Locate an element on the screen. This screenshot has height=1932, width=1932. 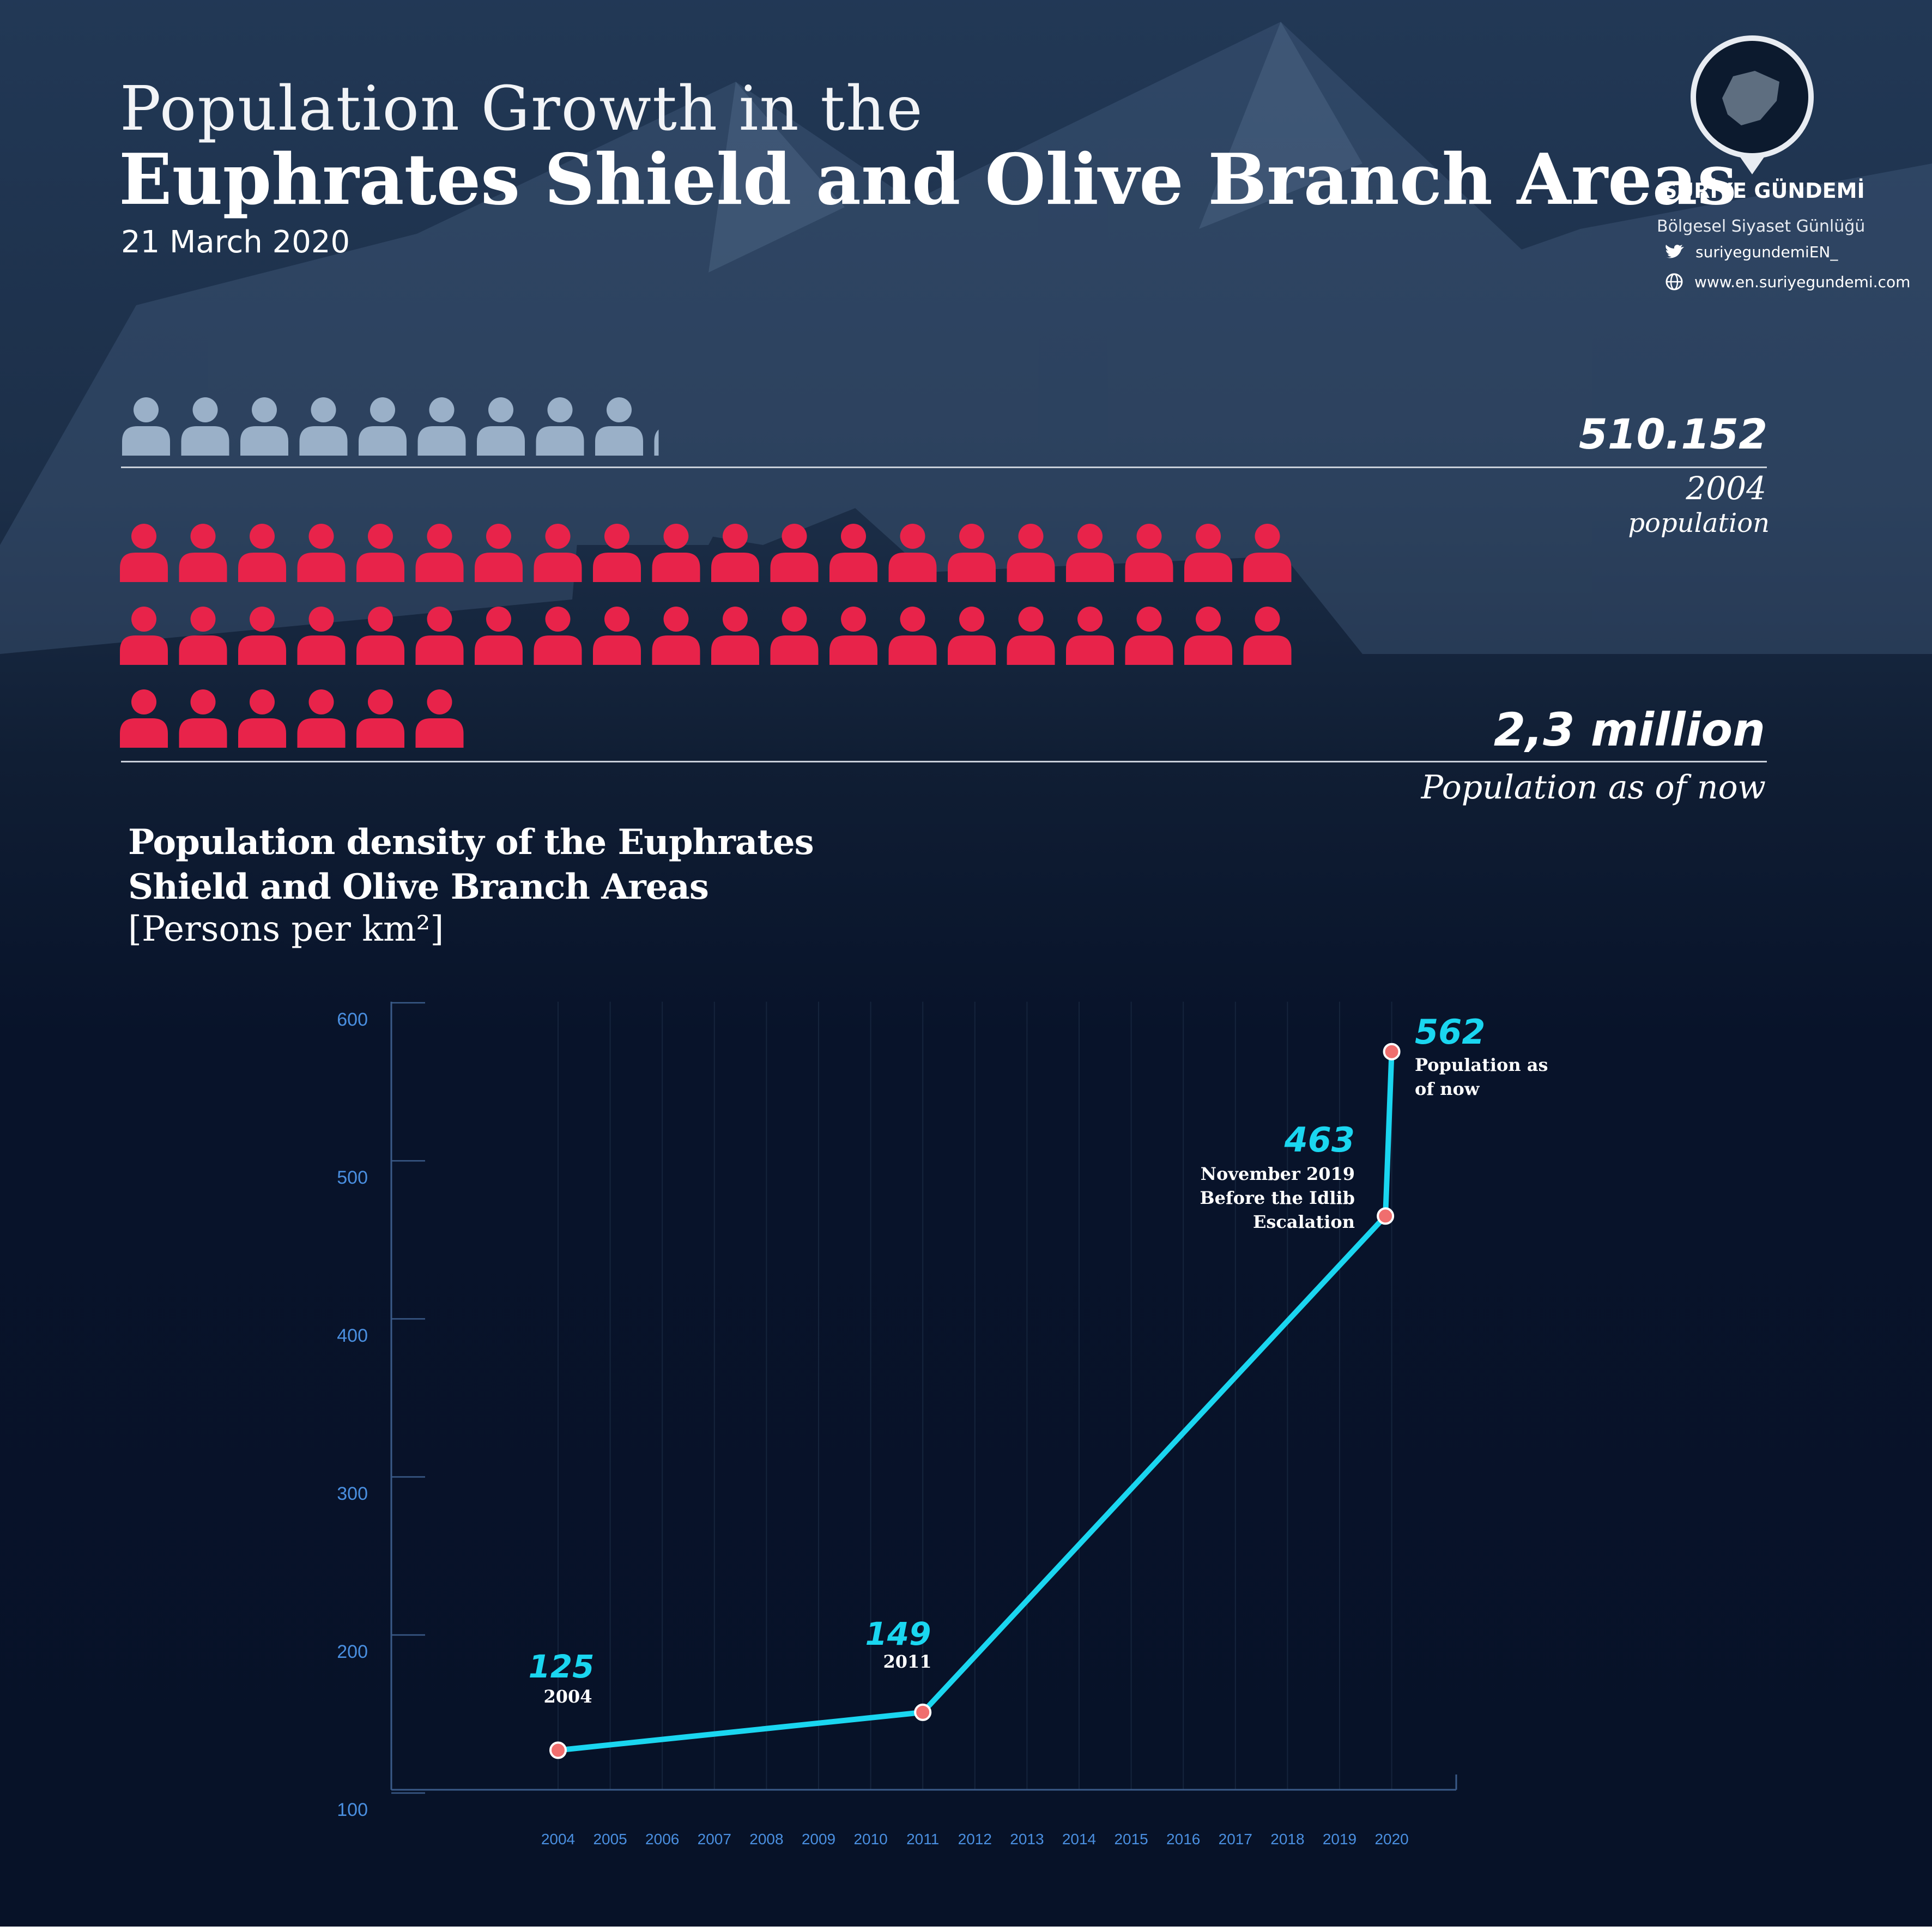
page-title-line2: Euphrates Shield and Olive Branch Areas is located at coordinates (928, 180).